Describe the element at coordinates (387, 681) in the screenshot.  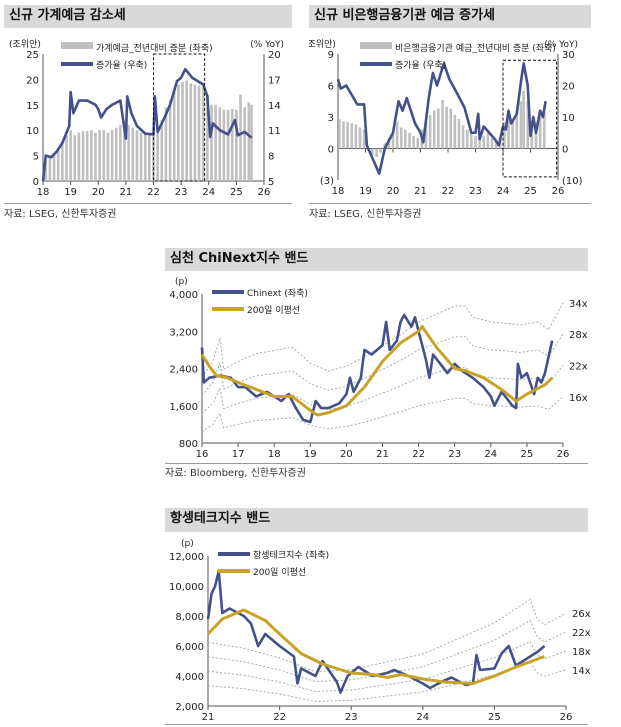
I see `band-line-14x` at that location.